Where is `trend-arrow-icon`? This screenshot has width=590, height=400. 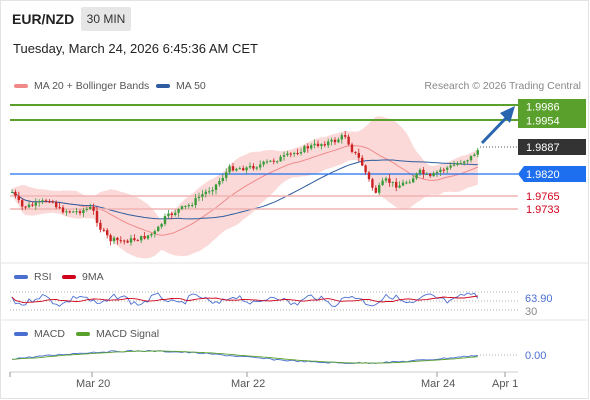 trend-arrow-icon is located at coordinates (497, 125).